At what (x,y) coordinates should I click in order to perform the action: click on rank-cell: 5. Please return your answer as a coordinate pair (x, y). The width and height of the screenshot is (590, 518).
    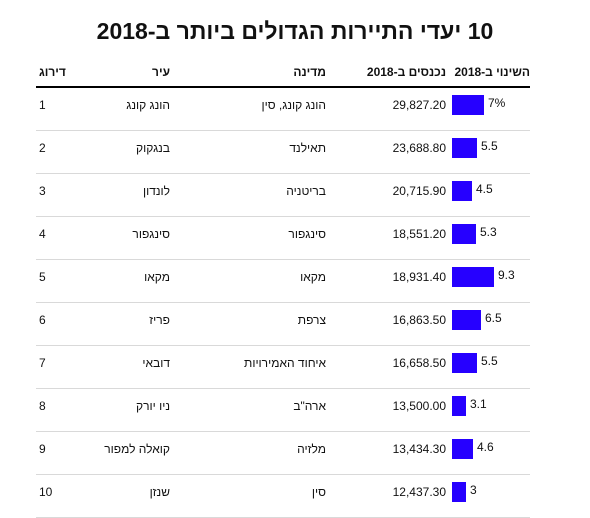
    Looking at the image, I should click on (42, 277).